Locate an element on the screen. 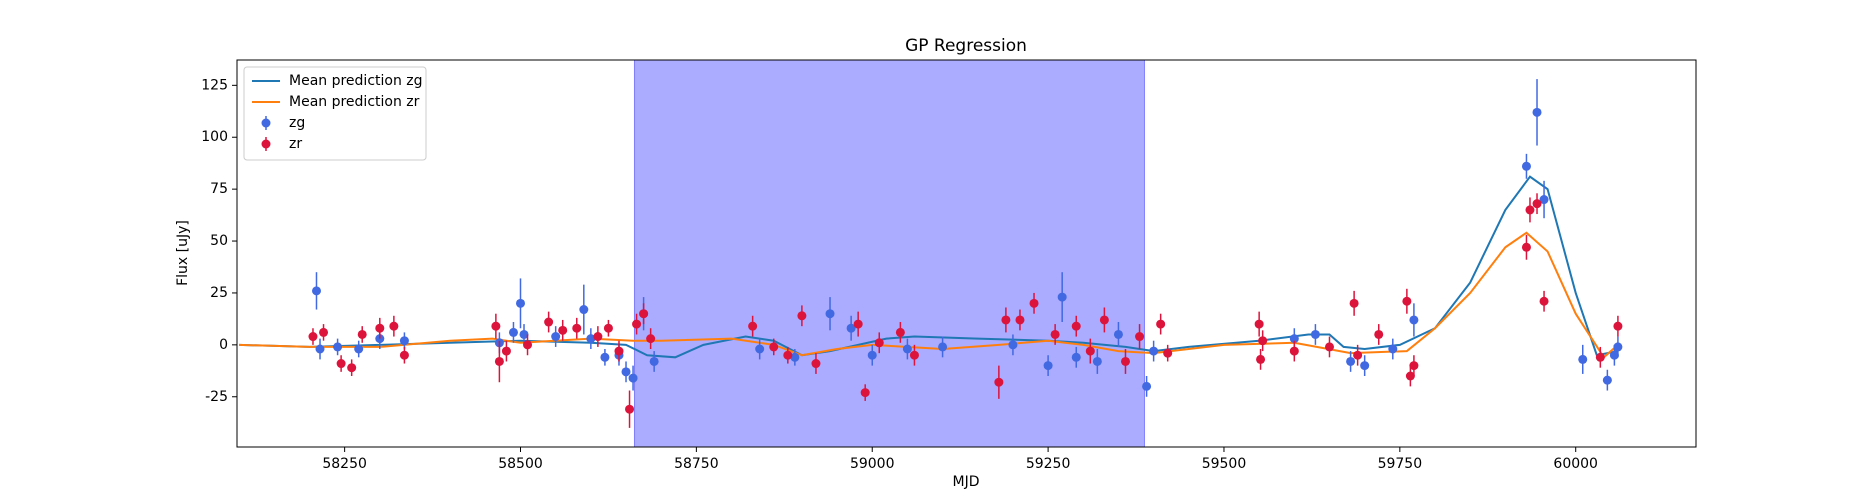 This screenshot has height=500, width=1875. x-tick-label: 59500 is located at coordinates (1224, 464).